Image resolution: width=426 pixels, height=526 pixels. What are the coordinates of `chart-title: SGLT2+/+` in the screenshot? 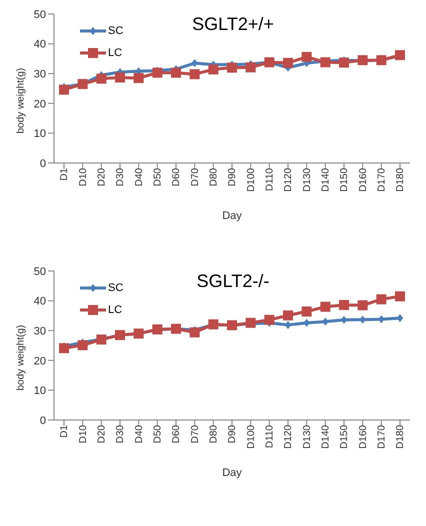 It's located at (233, 24).